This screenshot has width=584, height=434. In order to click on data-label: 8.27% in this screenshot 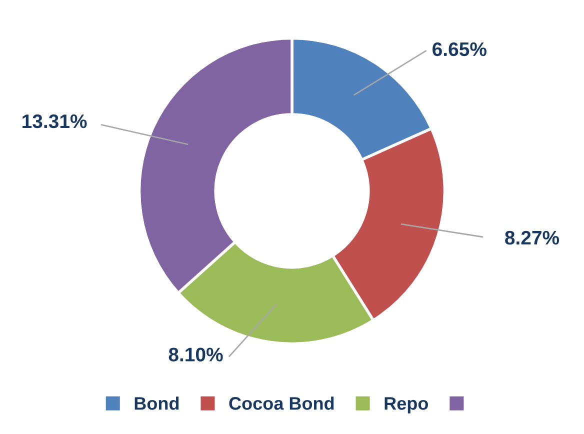, I will do `click(532, 237)`.